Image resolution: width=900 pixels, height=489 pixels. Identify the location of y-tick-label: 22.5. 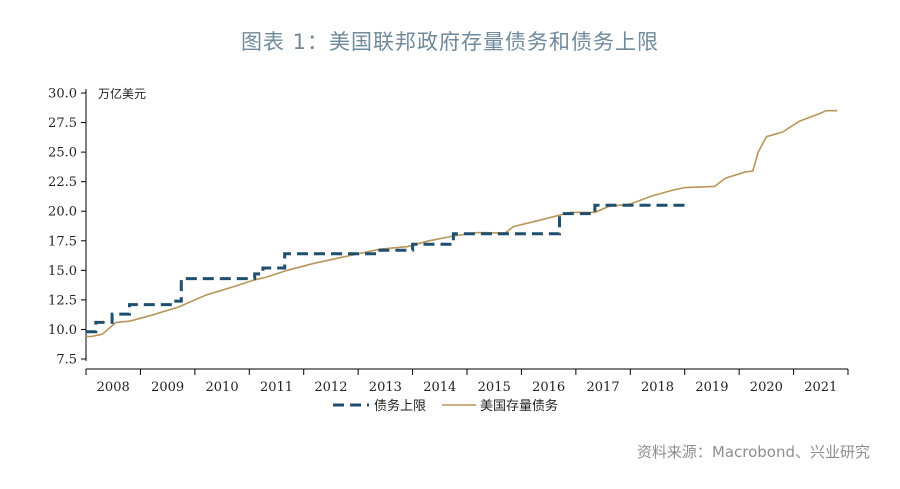
(62, 182).